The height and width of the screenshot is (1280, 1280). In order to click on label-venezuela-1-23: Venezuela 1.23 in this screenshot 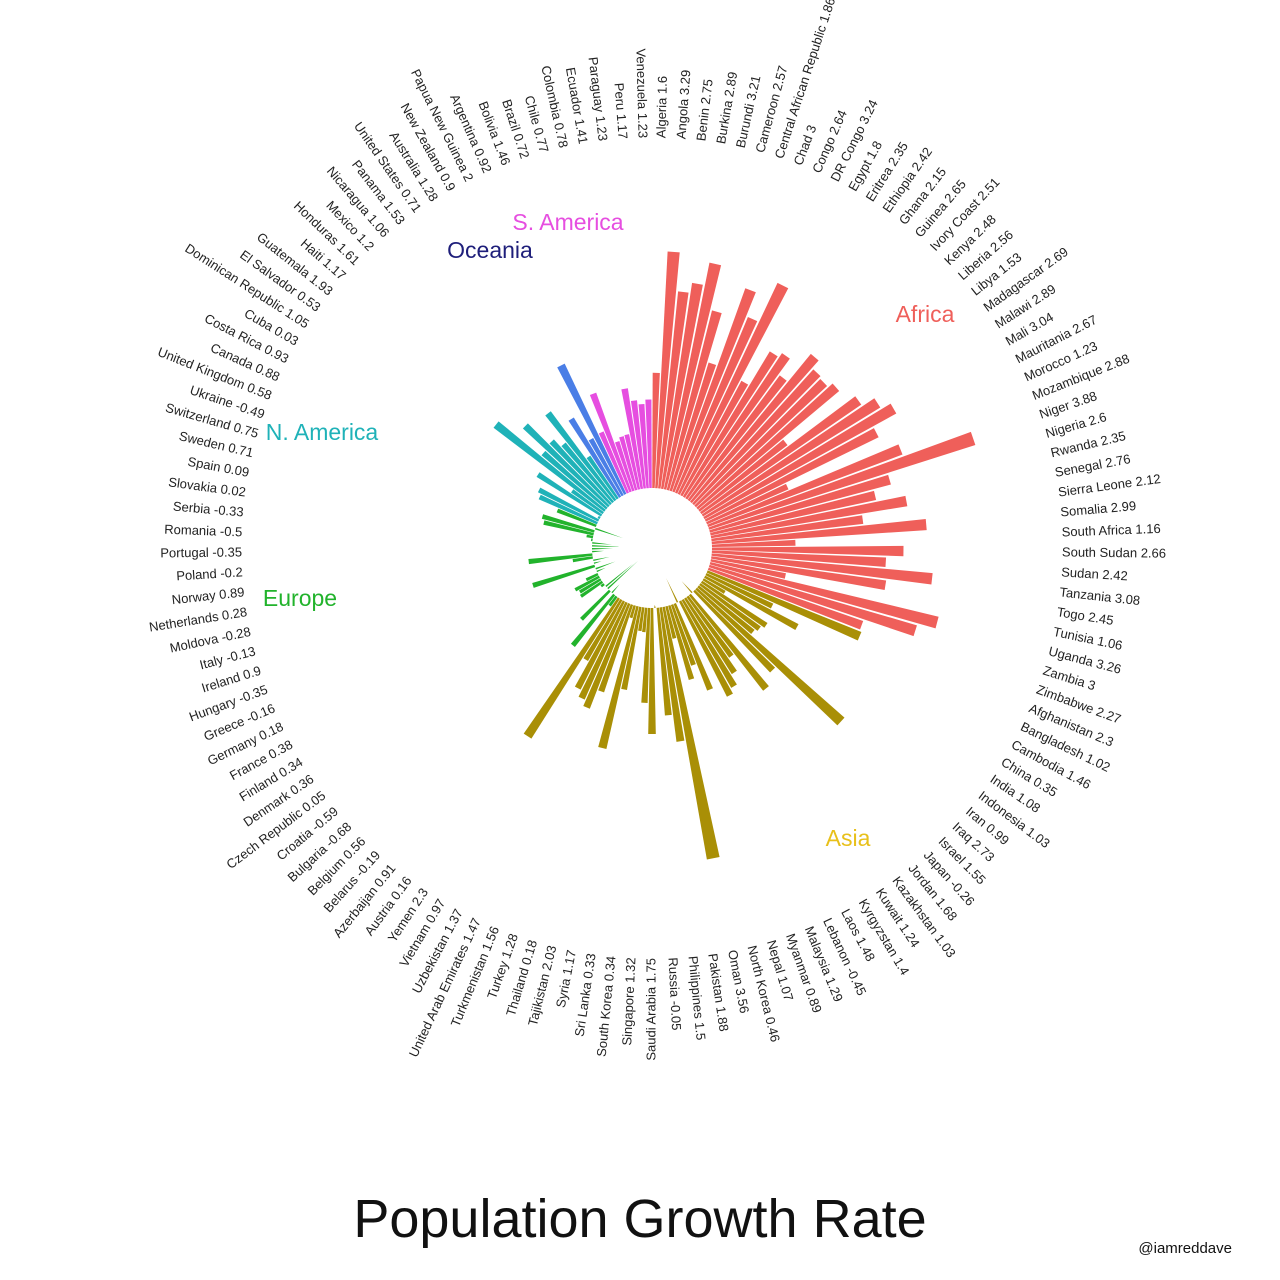, I will do `click(641, 93)`.